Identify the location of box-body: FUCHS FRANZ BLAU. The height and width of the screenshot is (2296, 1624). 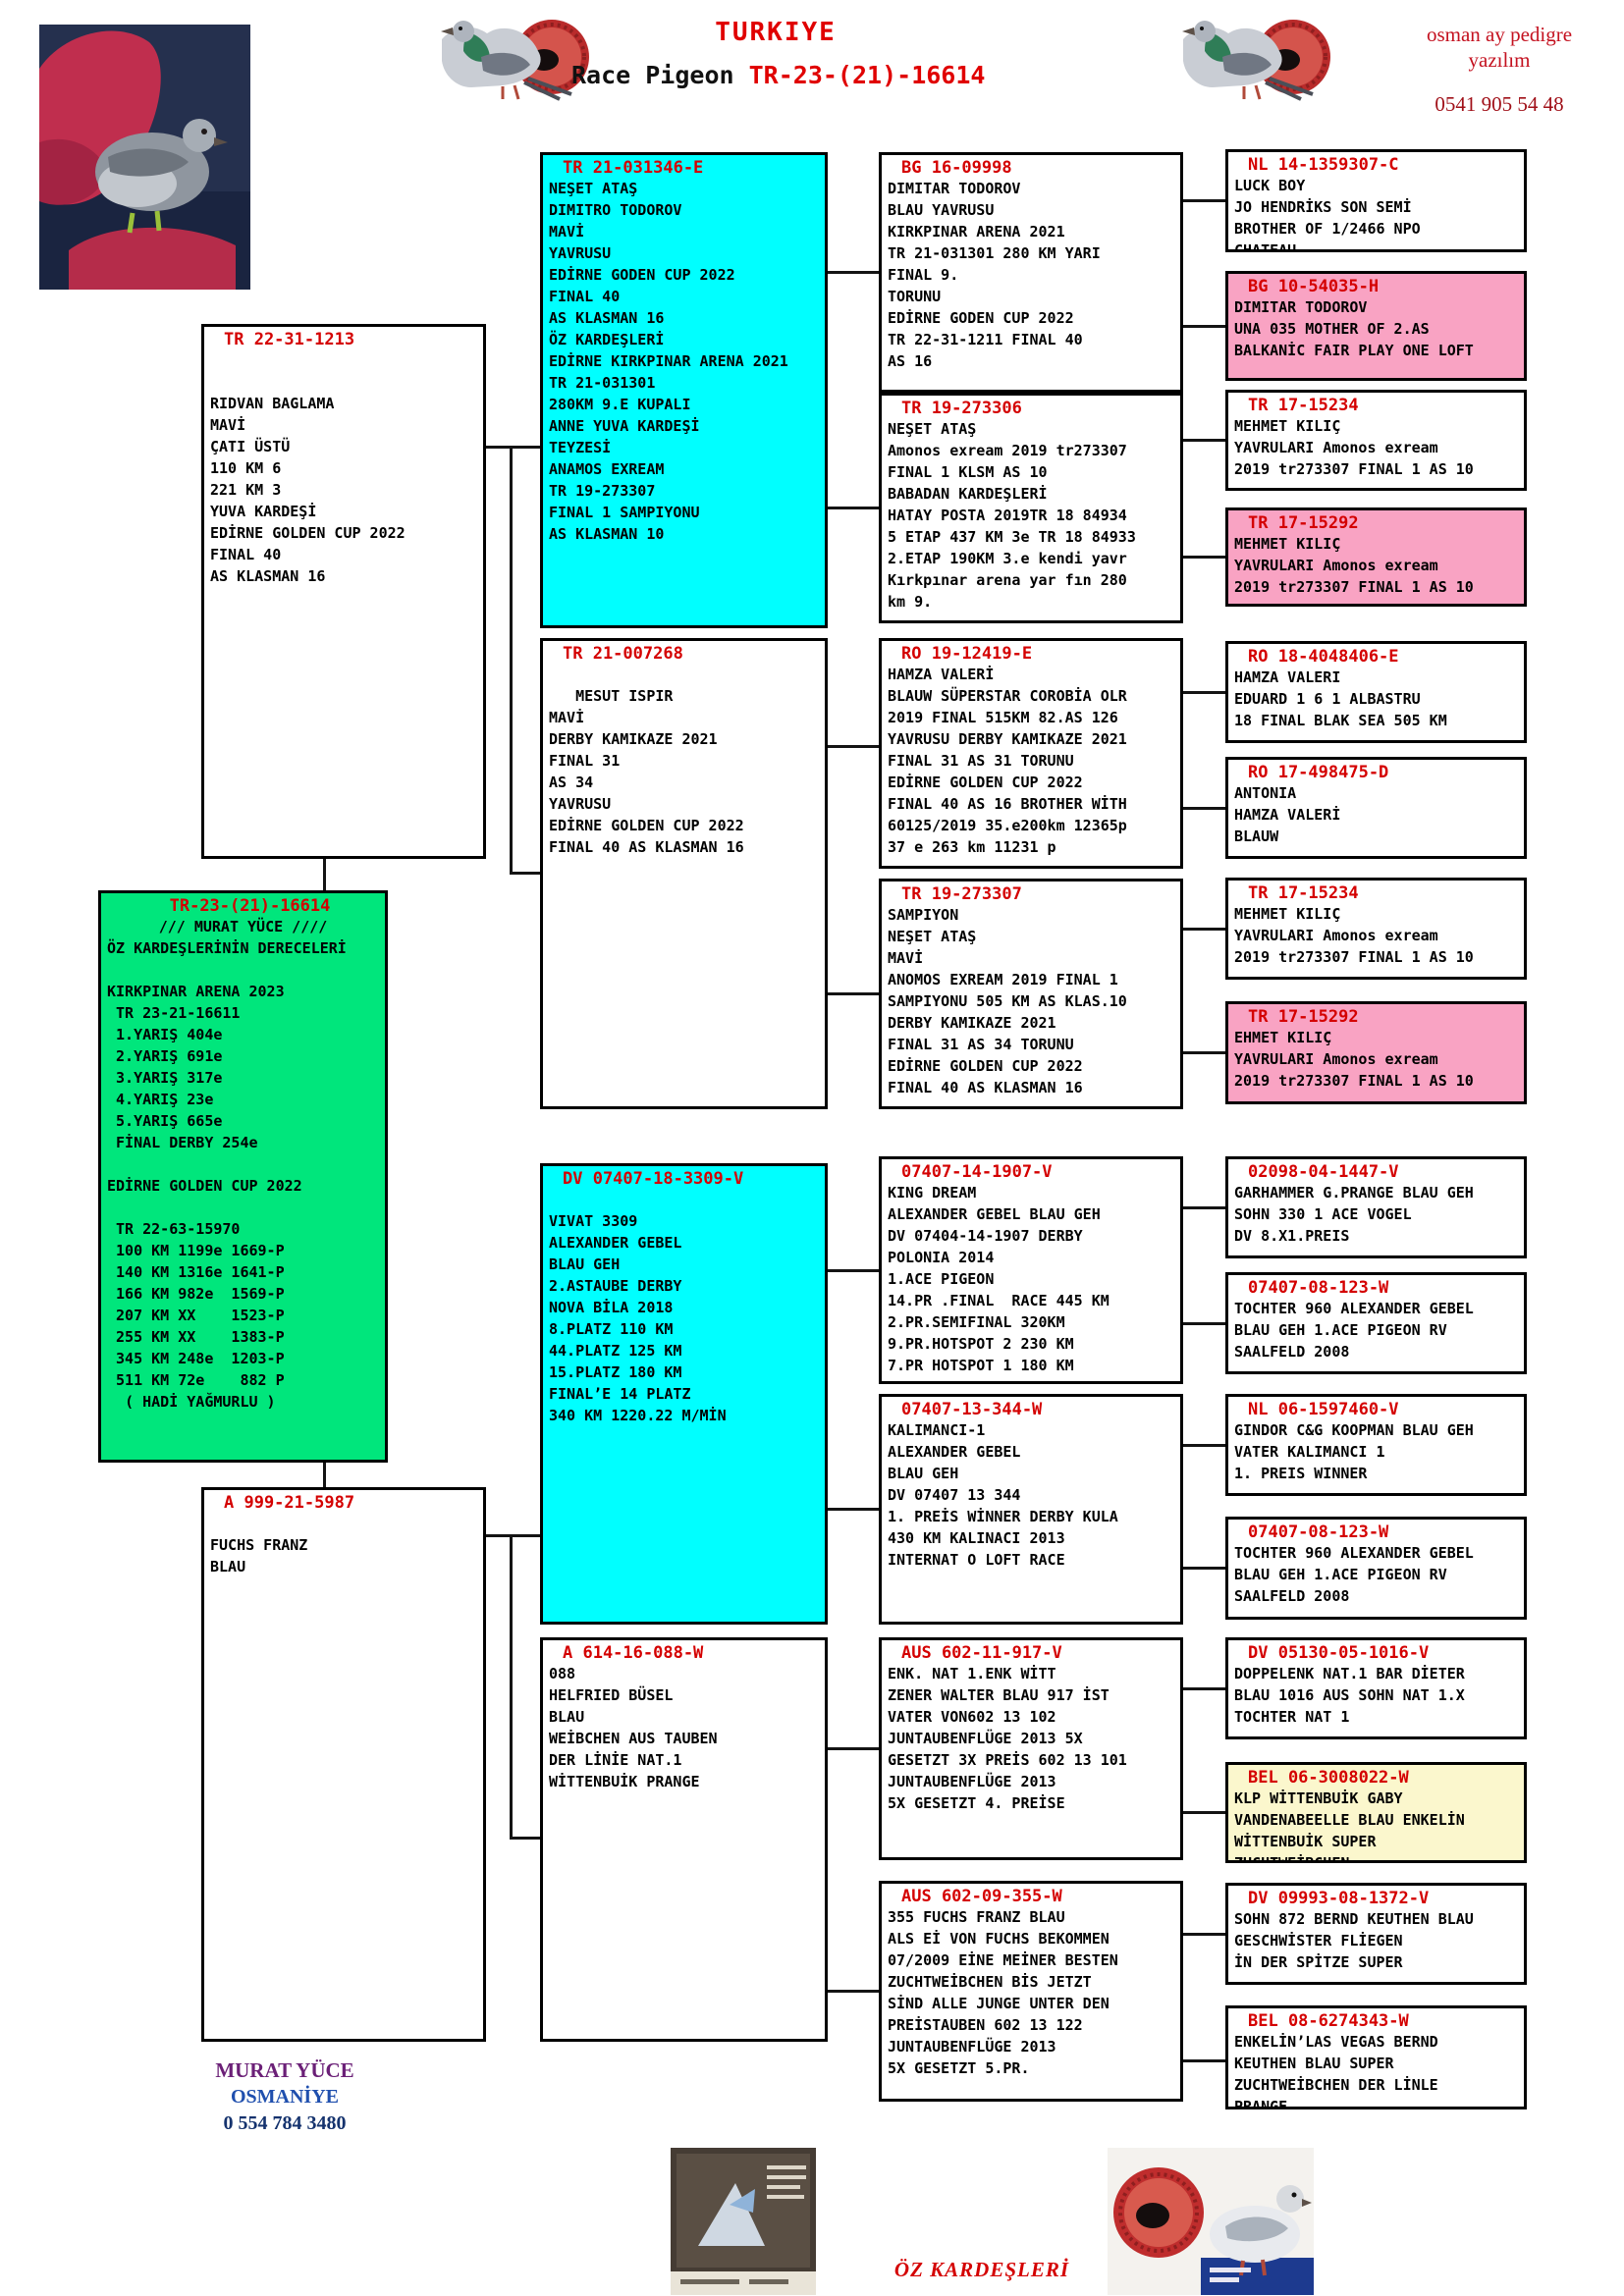
(259, 1556).